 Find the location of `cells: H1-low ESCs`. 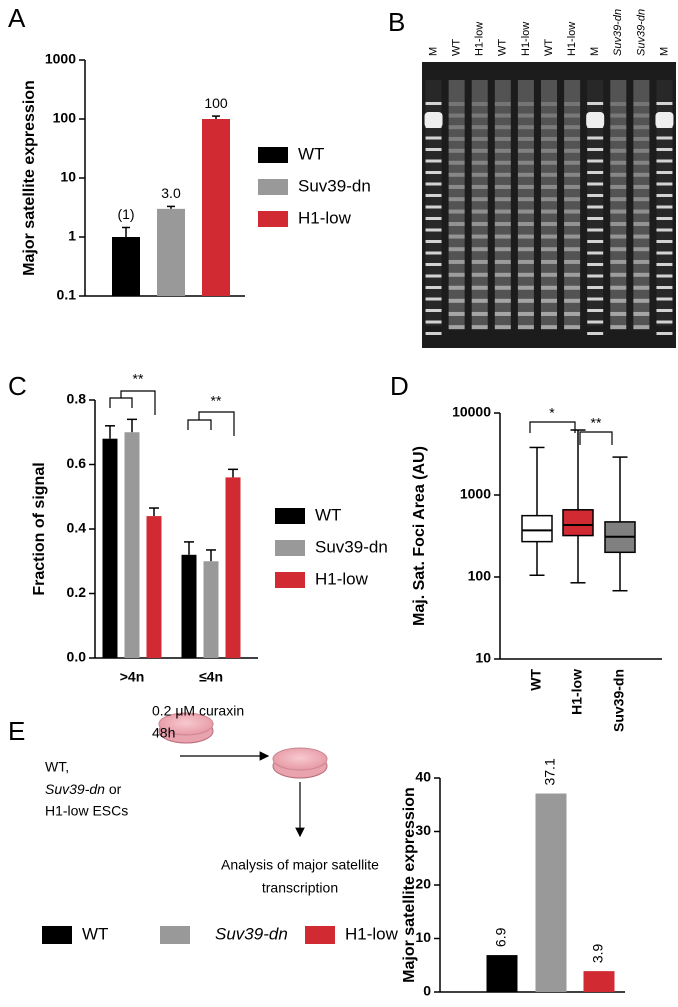

cells: H1-low ESCs is located at coordinates (86, 811).